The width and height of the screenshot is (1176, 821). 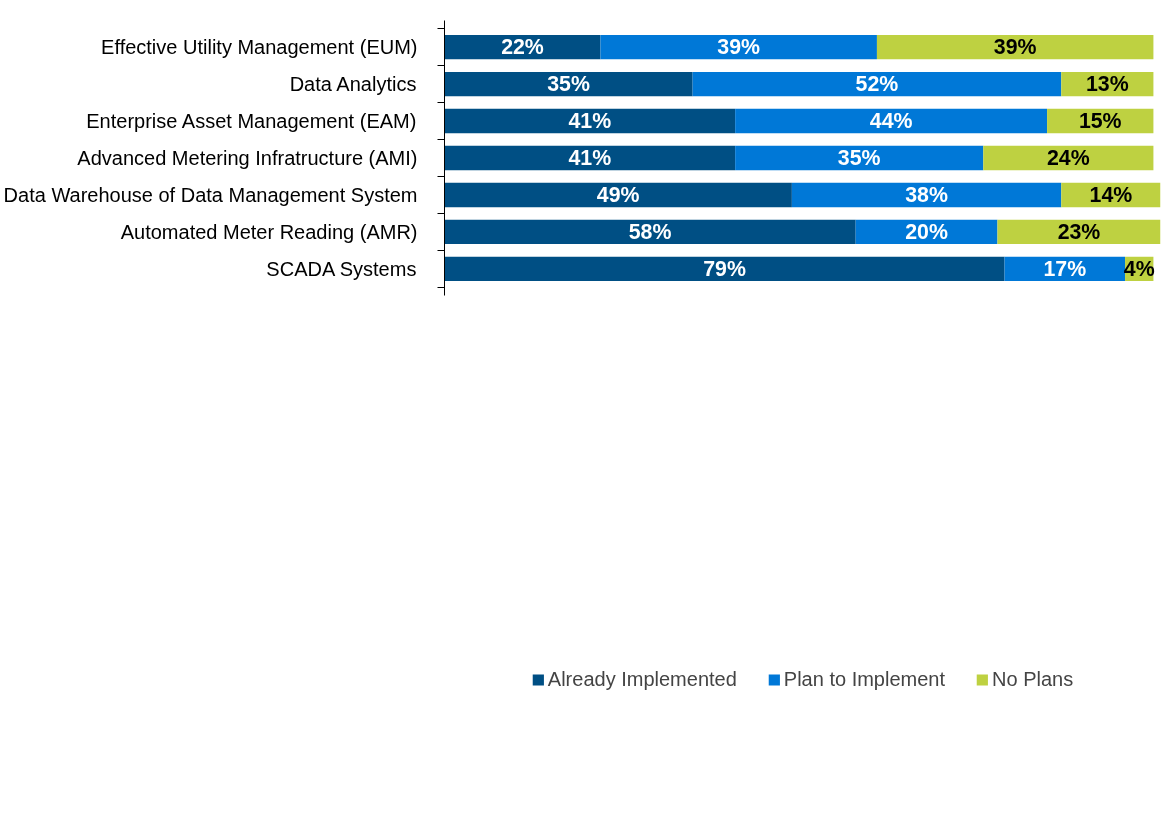 What do you see at coordinates (259, 47) in the screenshot?
I see `y-tick-label: Effective Utility Management (EUM)` at bounding box center [259, 47].